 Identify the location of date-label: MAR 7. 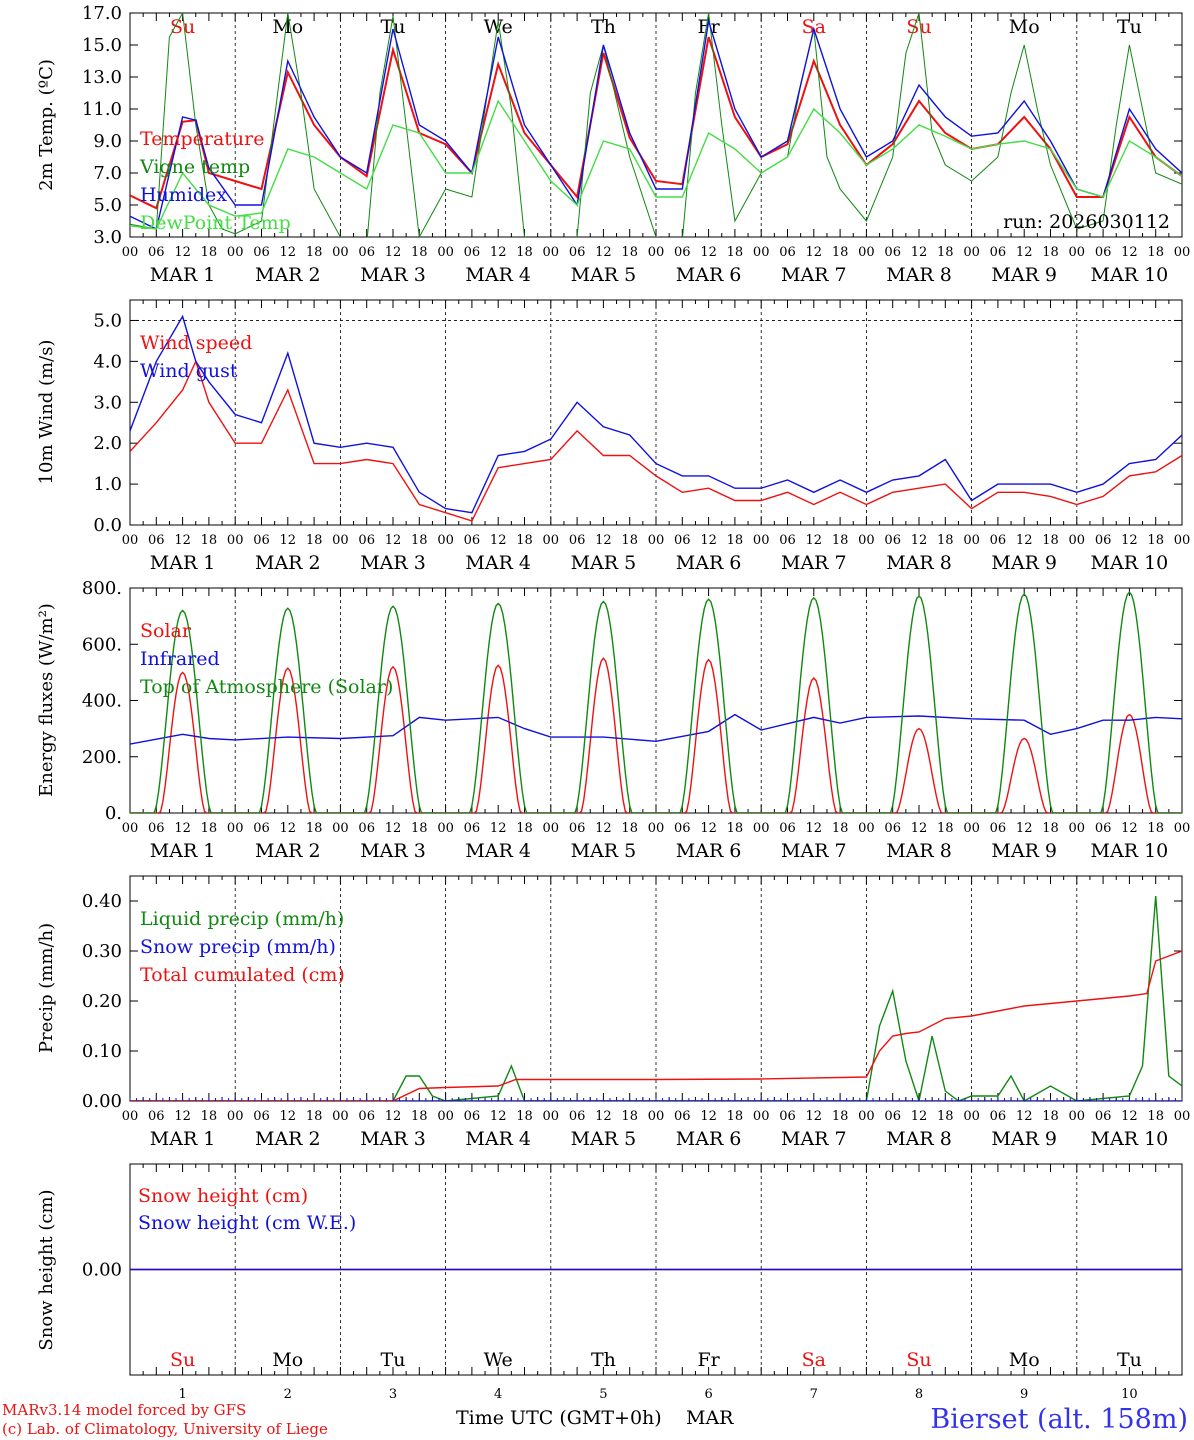
(814, 851).